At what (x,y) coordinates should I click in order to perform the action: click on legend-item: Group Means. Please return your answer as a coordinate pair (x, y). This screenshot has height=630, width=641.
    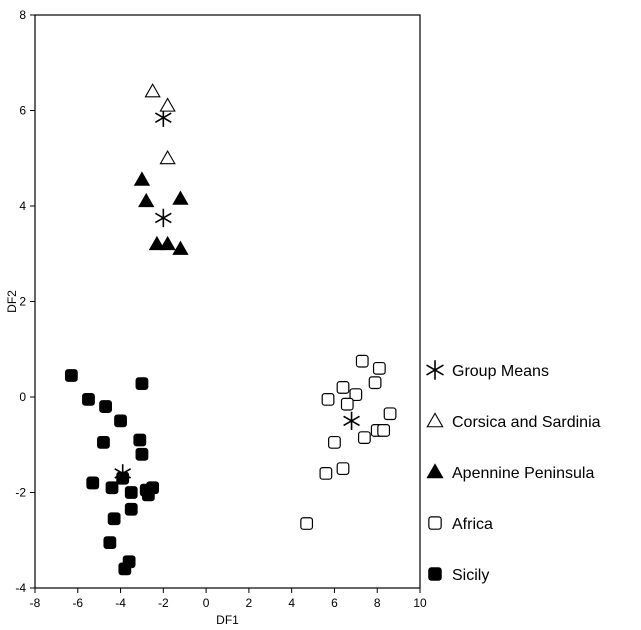
    Looking at the image, I should click on (487, 370).